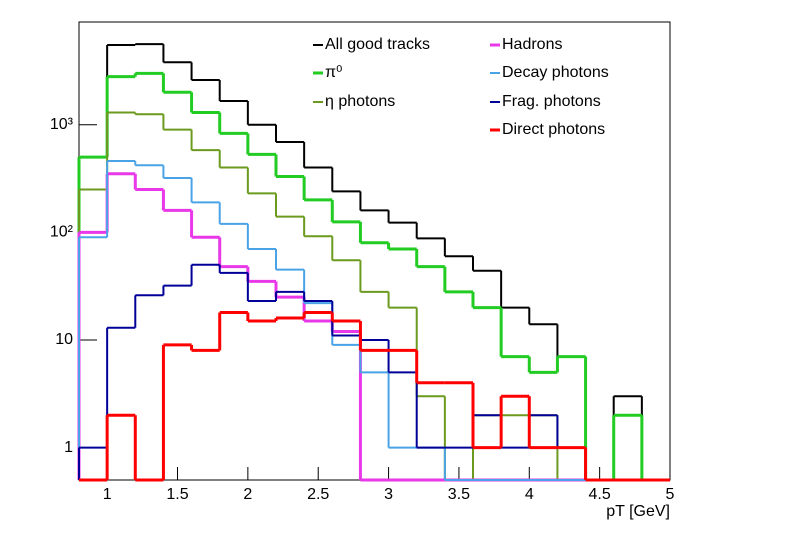  I want to click on legend-label: Decay photons, so click(555, 72).